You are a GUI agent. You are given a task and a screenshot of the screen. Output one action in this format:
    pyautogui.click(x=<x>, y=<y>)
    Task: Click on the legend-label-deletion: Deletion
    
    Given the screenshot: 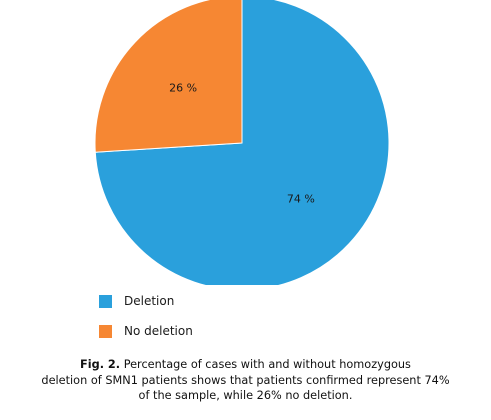 What is the action you would take?
    pyautogui.click(x=149, y=301)
    